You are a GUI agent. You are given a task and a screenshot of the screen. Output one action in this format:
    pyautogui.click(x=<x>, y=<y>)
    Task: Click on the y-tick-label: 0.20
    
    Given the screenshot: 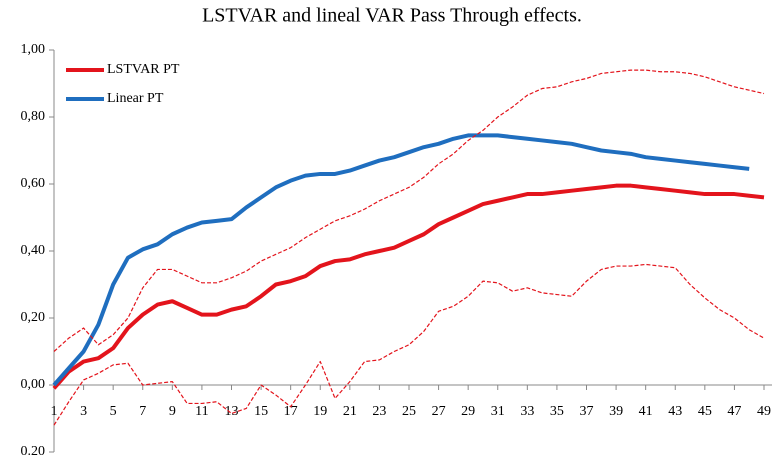 What is the action you would take?
    pyautogui.click(x=33, y=451)
    